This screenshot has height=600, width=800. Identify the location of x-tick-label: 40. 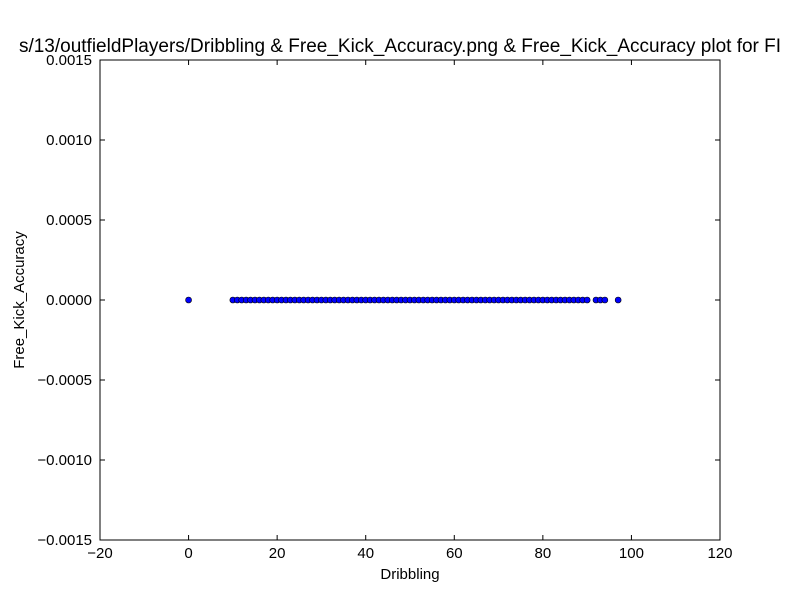
(365, 553).